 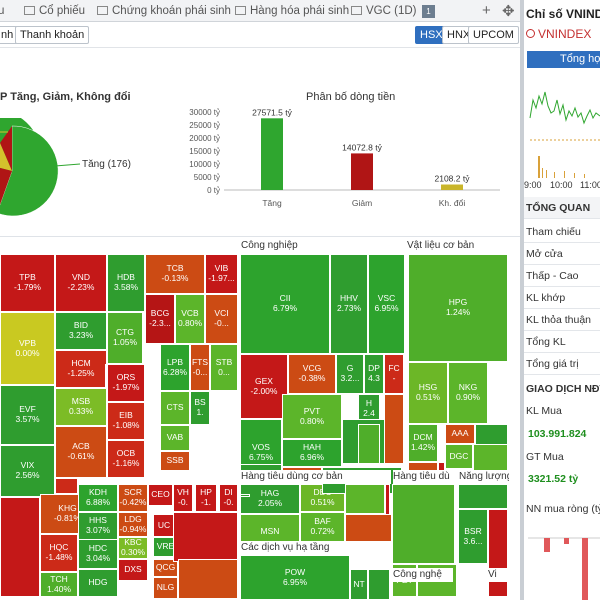 I want to click on heatmap-tile-vab: VAB, so click(x=175, y=438).